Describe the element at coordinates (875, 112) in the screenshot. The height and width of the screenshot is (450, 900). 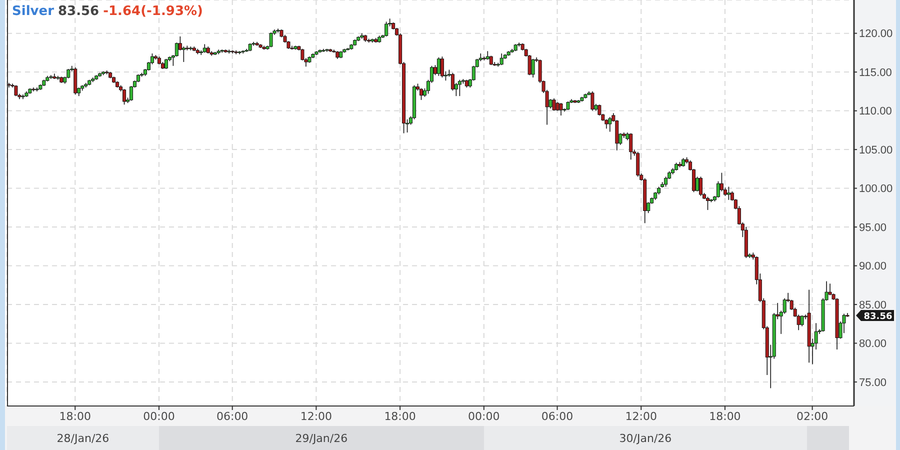
I see `y-tick-label: 110.00` at that location.